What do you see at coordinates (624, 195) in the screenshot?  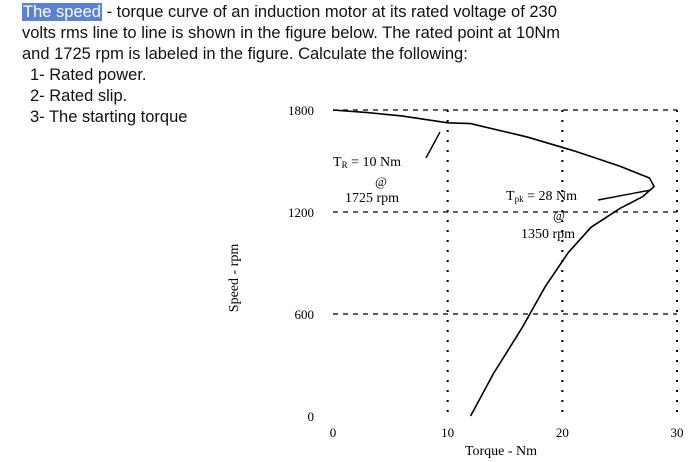 I see `peak-pointer-line` at bounding box center [624, 195].